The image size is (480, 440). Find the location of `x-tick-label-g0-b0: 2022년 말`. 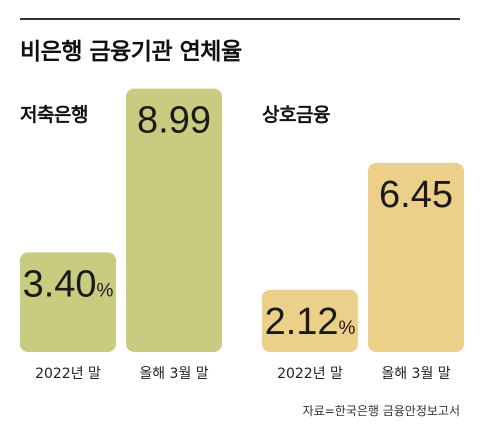

x-tick-label-g0-b0: 2022년 말 is located at coordinates (68, 374).